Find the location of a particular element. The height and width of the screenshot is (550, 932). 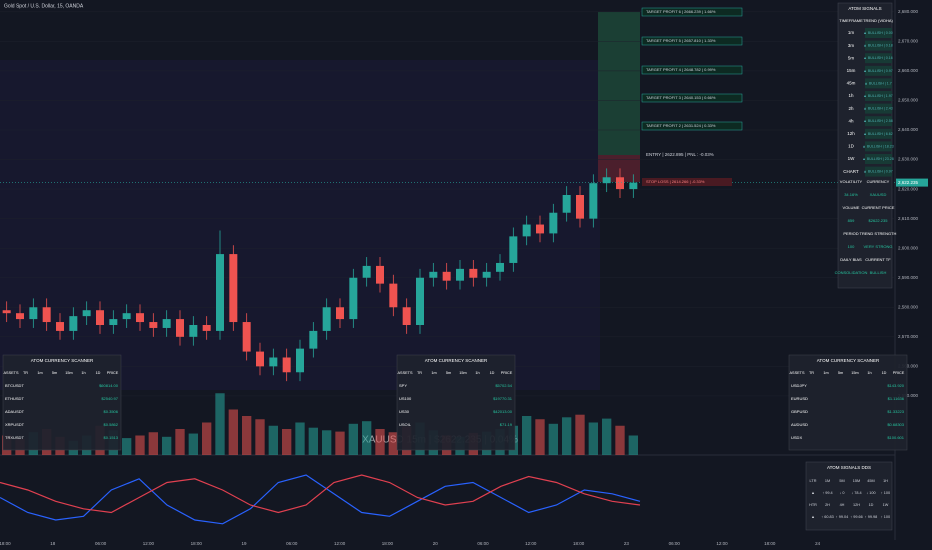

stop-box is located at coordinates (687, 182).